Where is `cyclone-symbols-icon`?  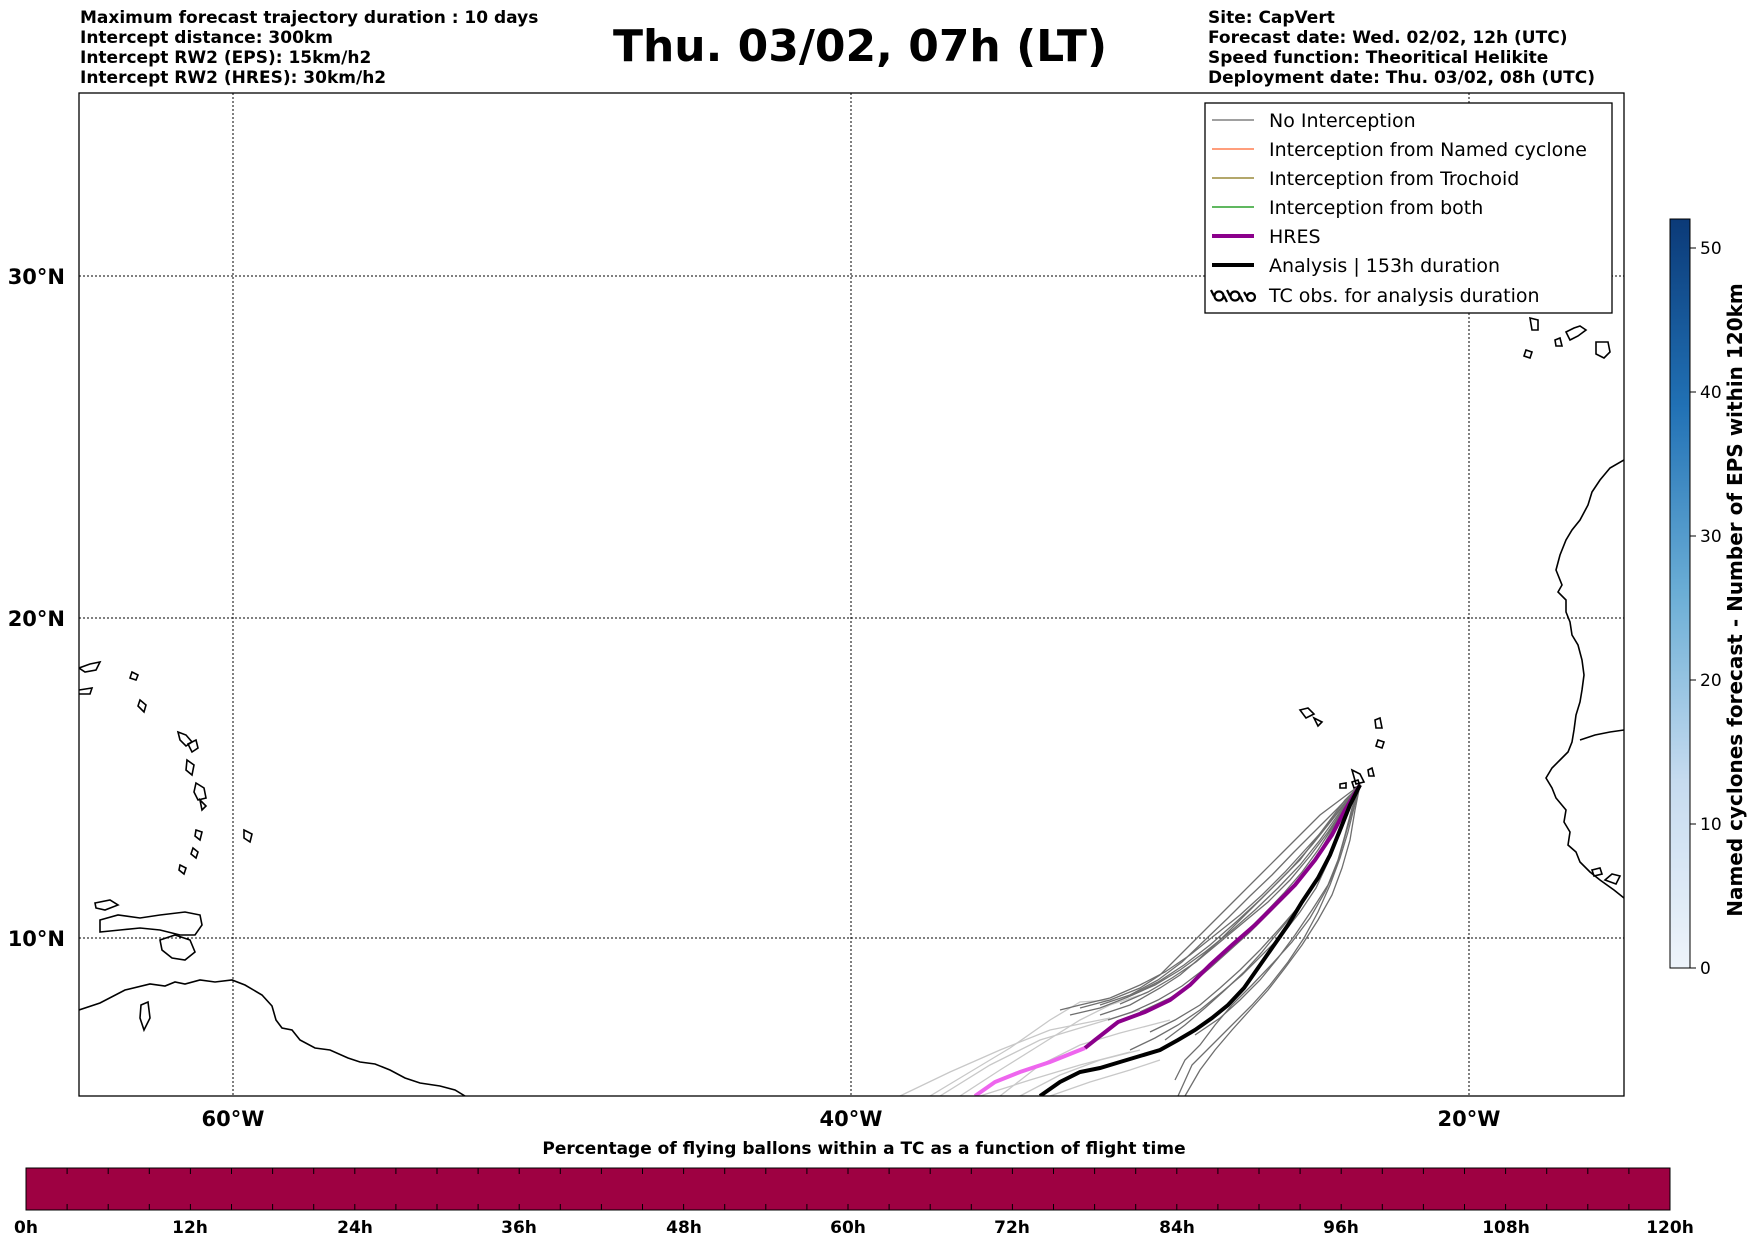
cyclone-symbols-icon is located at coordinates (1233, 296).